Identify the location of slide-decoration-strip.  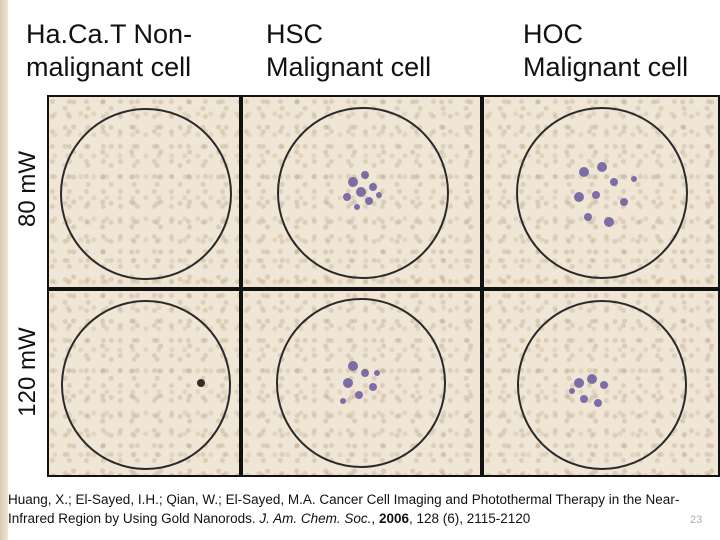
(4, 270).